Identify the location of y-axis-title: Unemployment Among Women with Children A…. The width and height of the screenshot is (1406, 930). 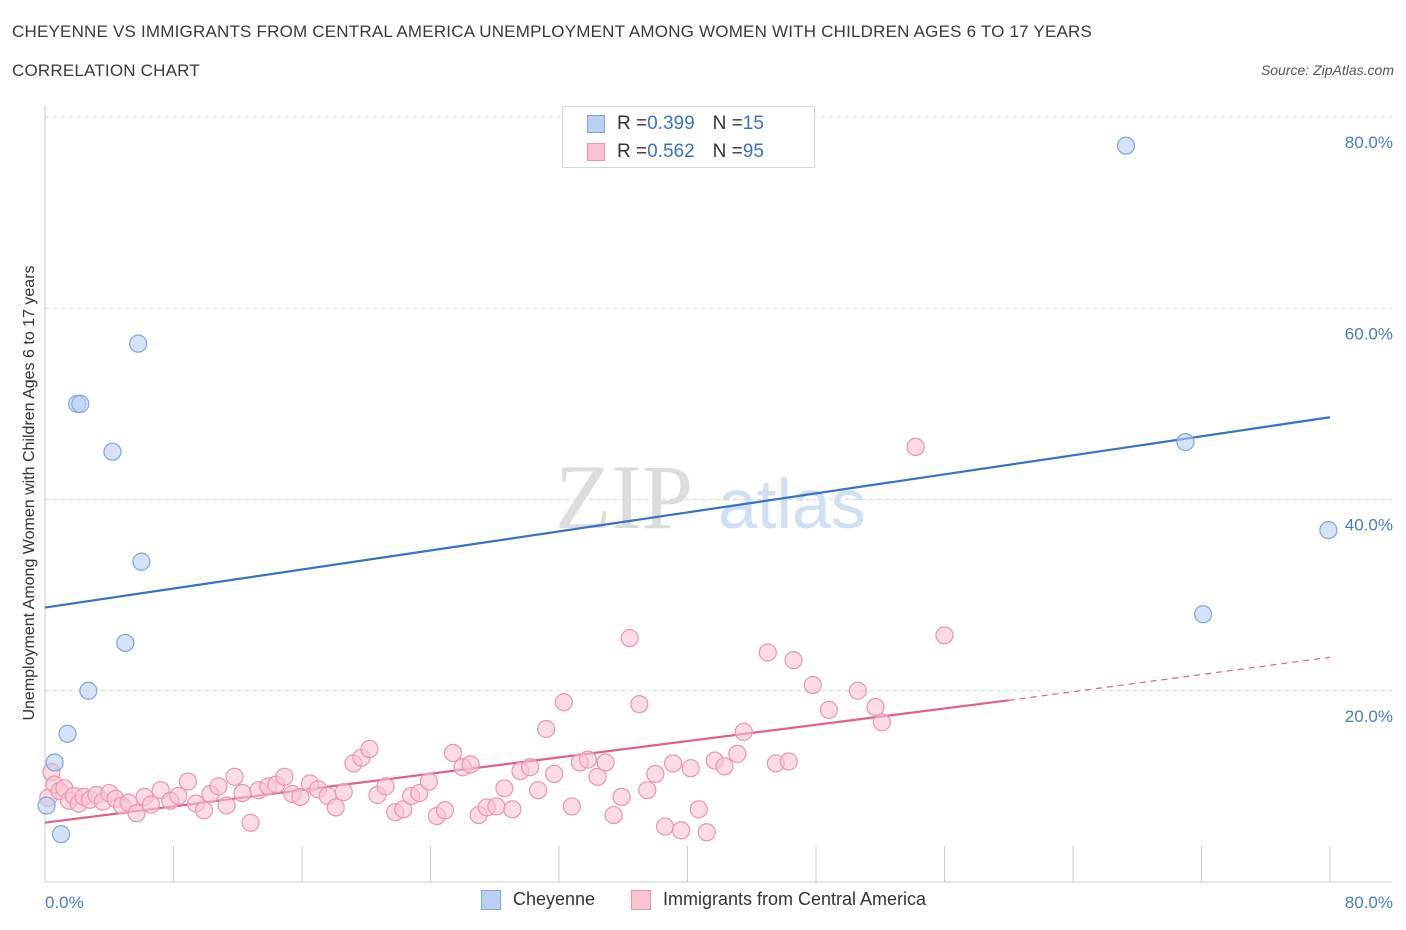
(29, 492).